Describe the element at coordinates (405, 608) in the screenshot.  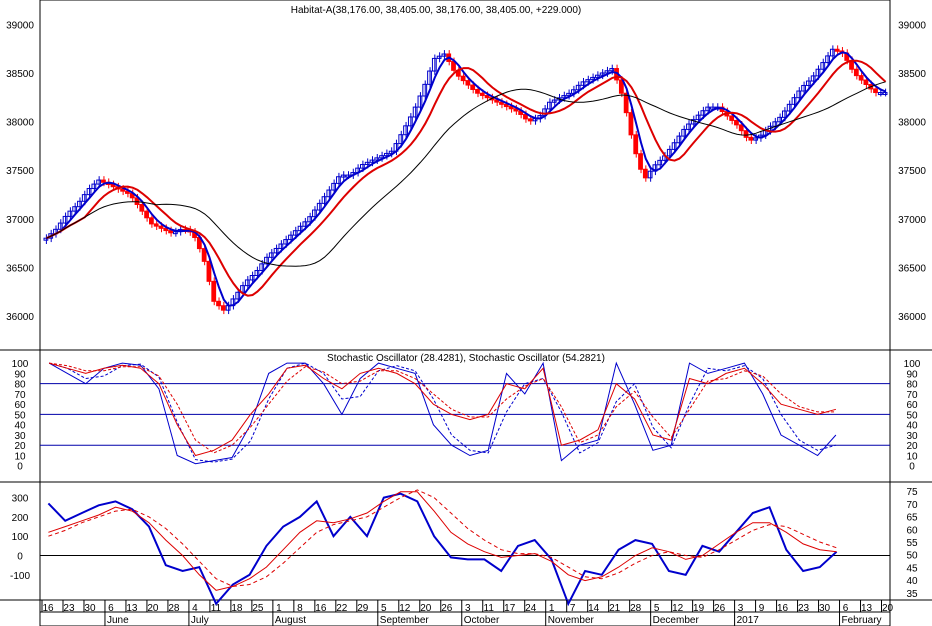
I see `x-day-label: 12` at that location.